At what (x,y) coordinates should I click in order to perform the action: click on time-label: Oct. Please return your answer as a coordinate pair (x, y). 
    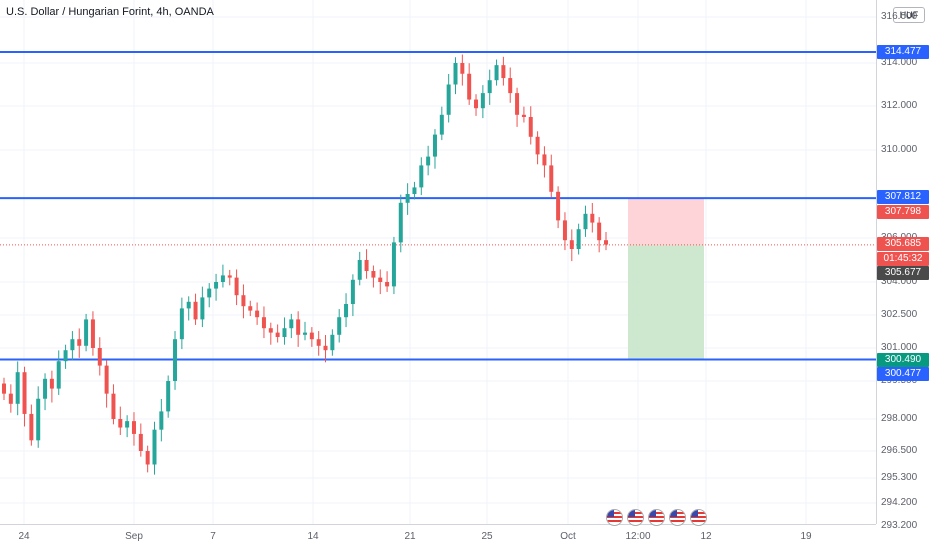
    Looking at the image, I should click on (568, 536).